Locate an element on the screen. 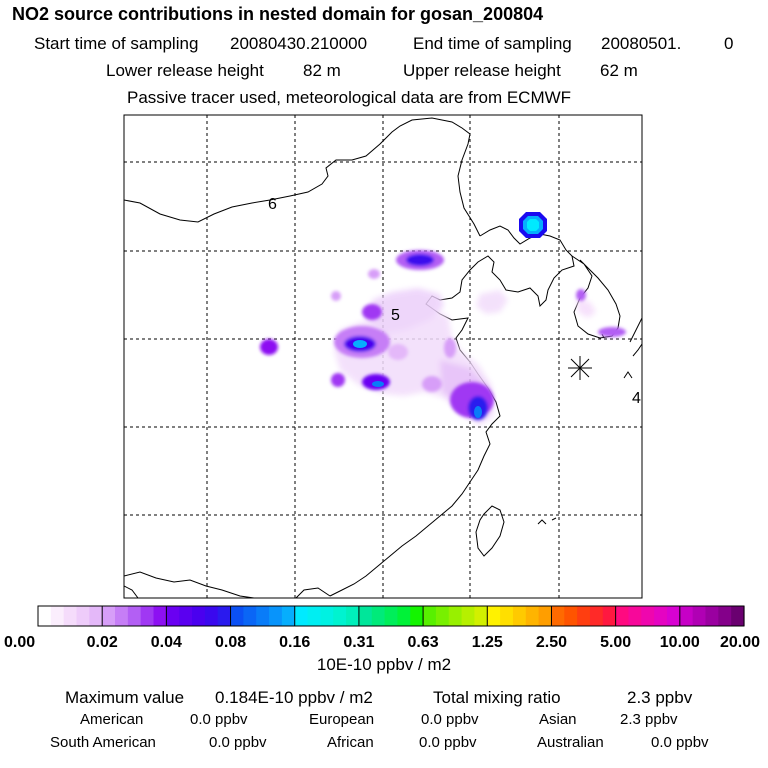  colorbar-tick-label: 10.00 is located at coordinates (680, 642).